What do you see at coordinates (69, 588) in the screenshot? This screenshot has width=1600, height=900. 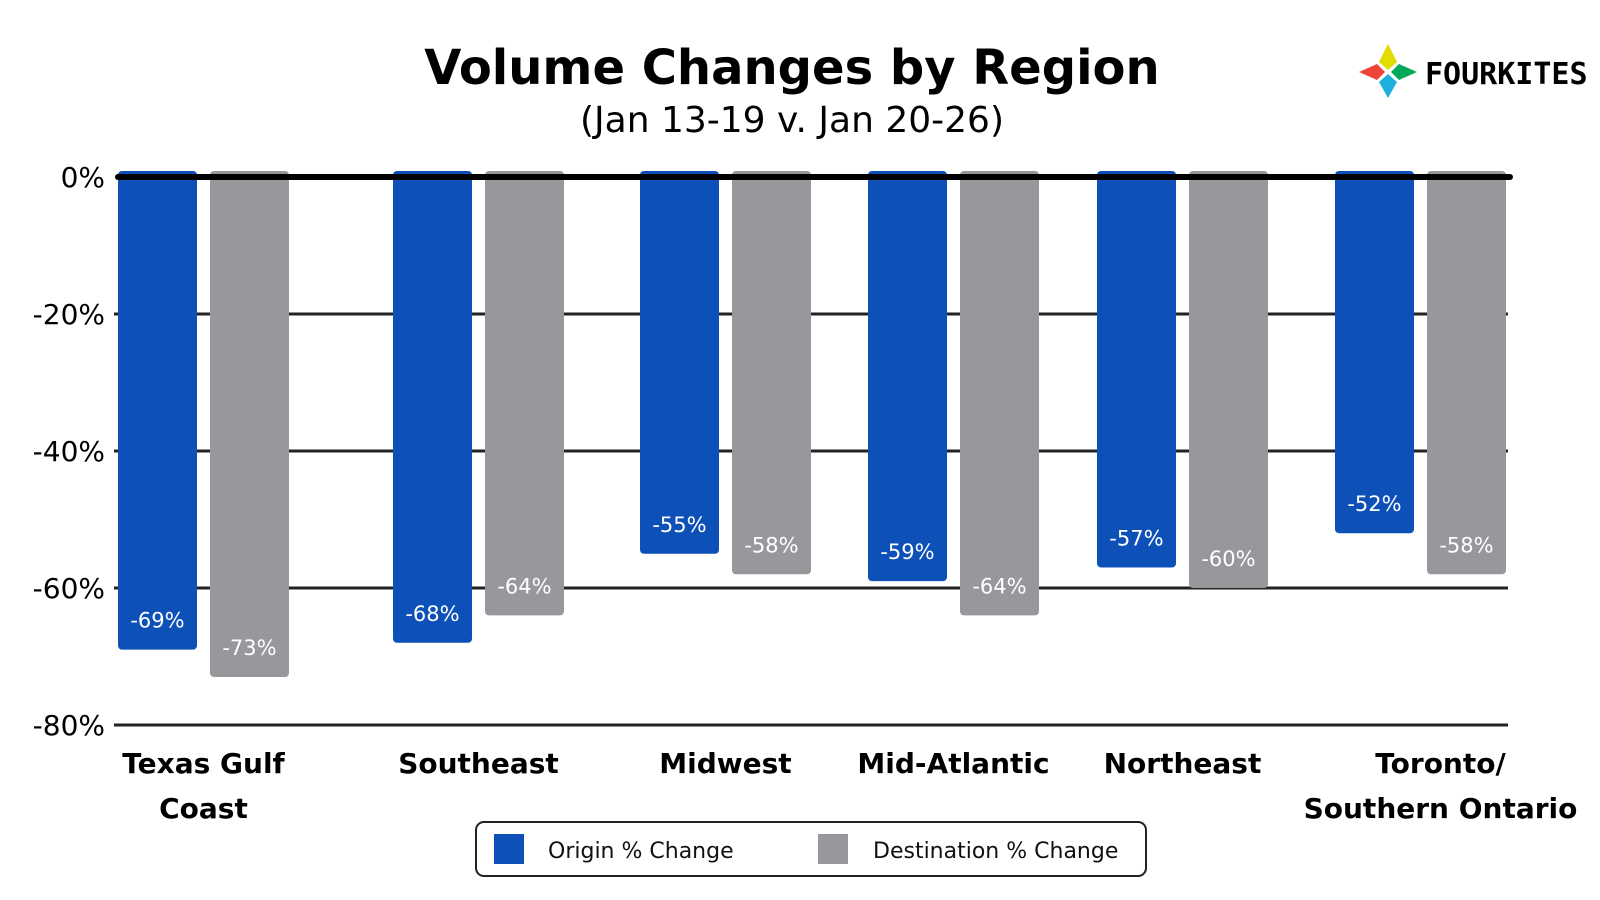 I see `y-tick-label: -60%` at bounding box center [69, 588].